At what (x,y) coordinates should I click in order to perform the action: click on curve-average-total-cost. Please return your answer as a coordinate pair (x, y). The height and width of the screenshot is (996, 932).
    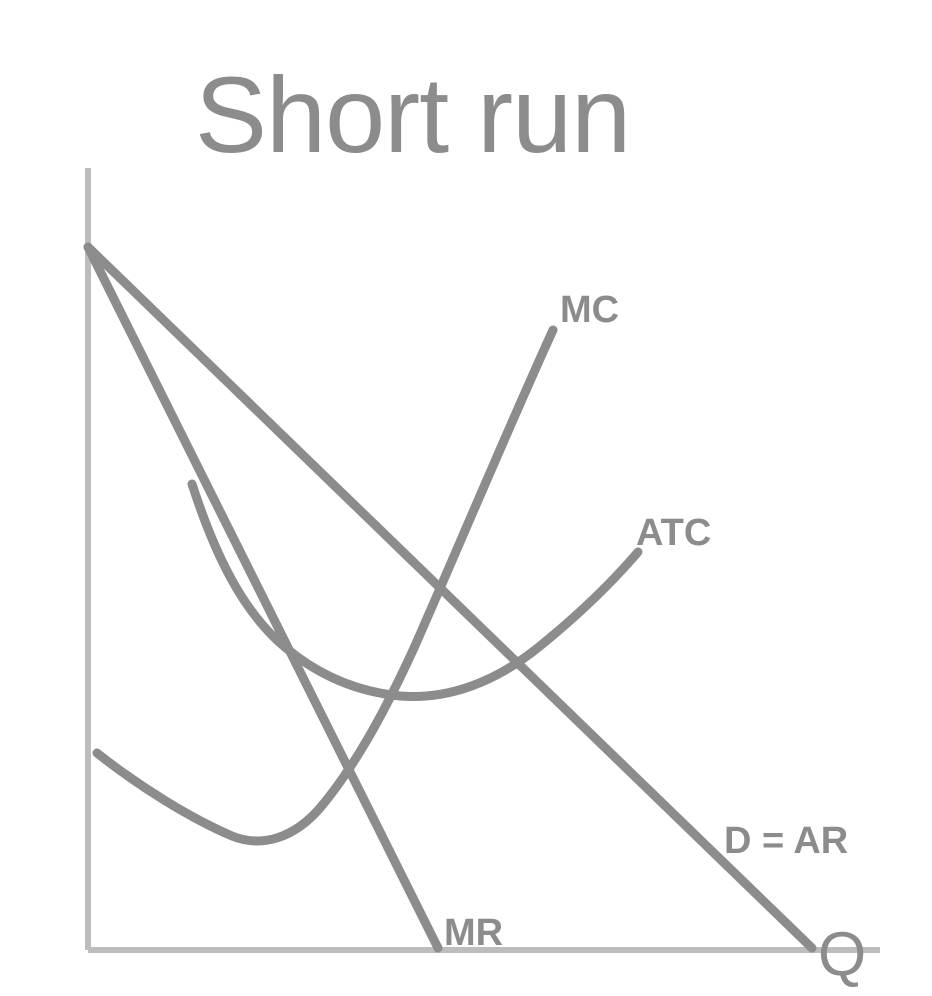
    Looking at the image, I should click on (415, 590).